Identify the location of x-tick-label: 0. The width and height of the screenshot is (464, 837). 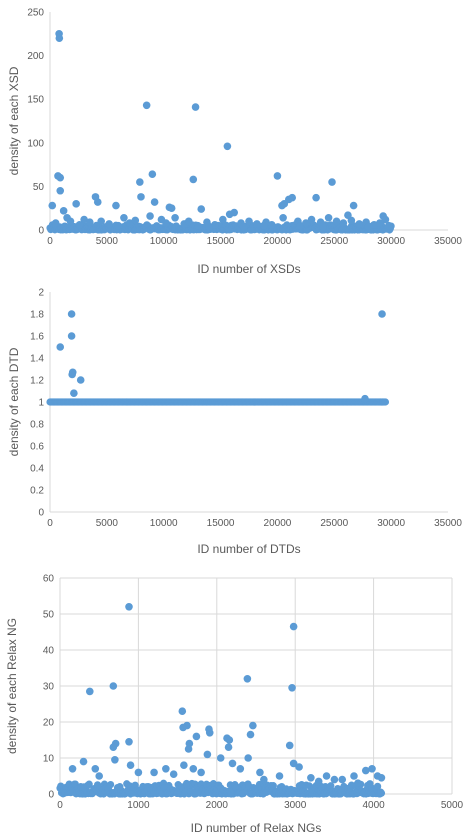
(60, 805).